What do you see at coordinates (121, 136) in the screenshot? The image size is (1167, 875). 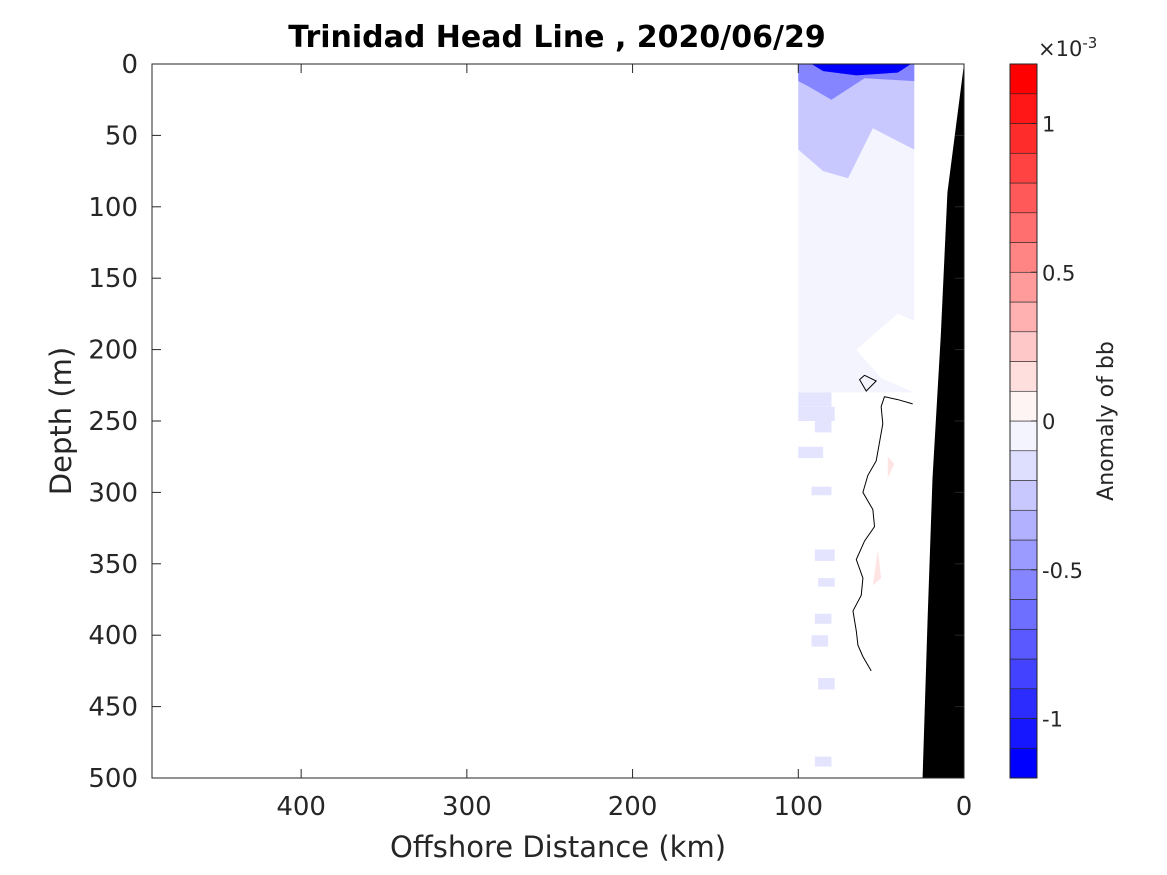 I see `y-tick-label: 50` at bounding box center [121, 136].